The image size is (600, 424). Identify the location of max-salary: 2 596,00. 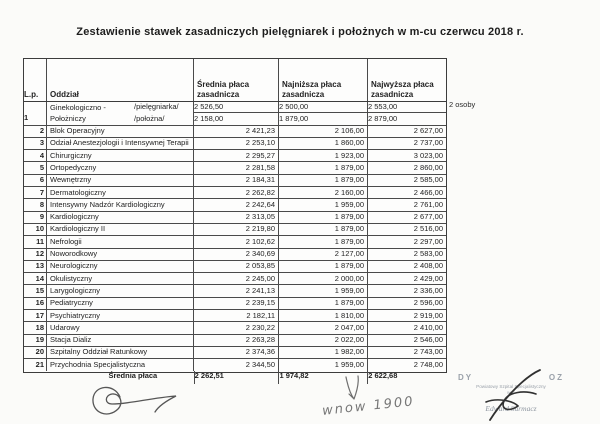
(428, 303).